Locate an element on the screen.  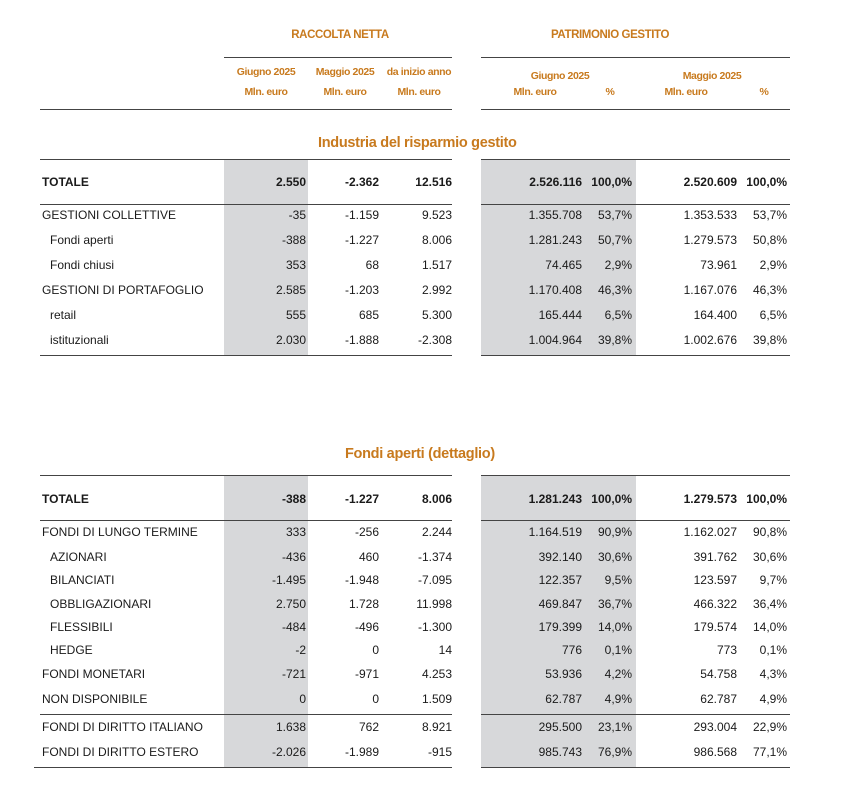
row-s2-9-value-0: -2.026 is located at coordinates (288, 752).